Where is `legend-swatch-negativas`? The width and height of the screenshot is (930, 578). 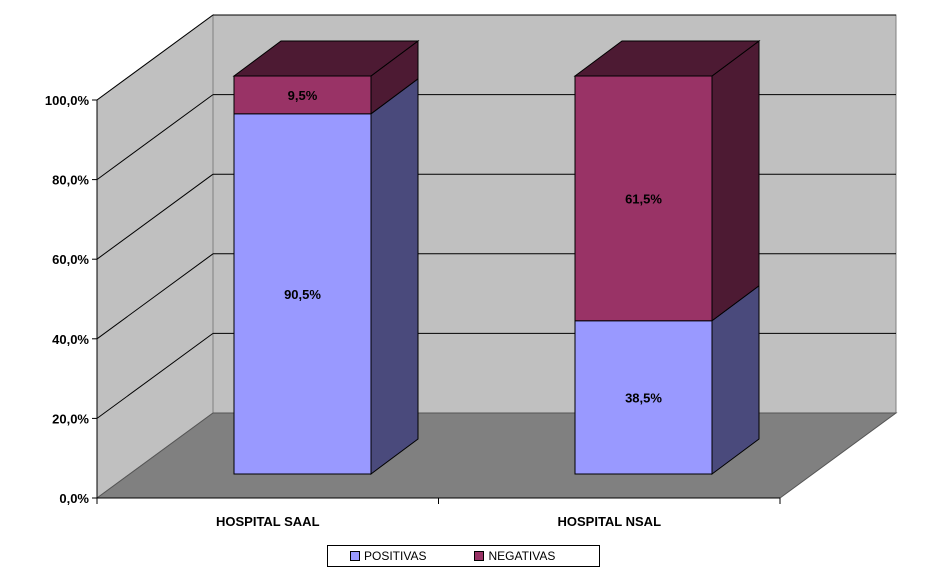
legend-swatch-negativas is located at coordinates (479, 556).